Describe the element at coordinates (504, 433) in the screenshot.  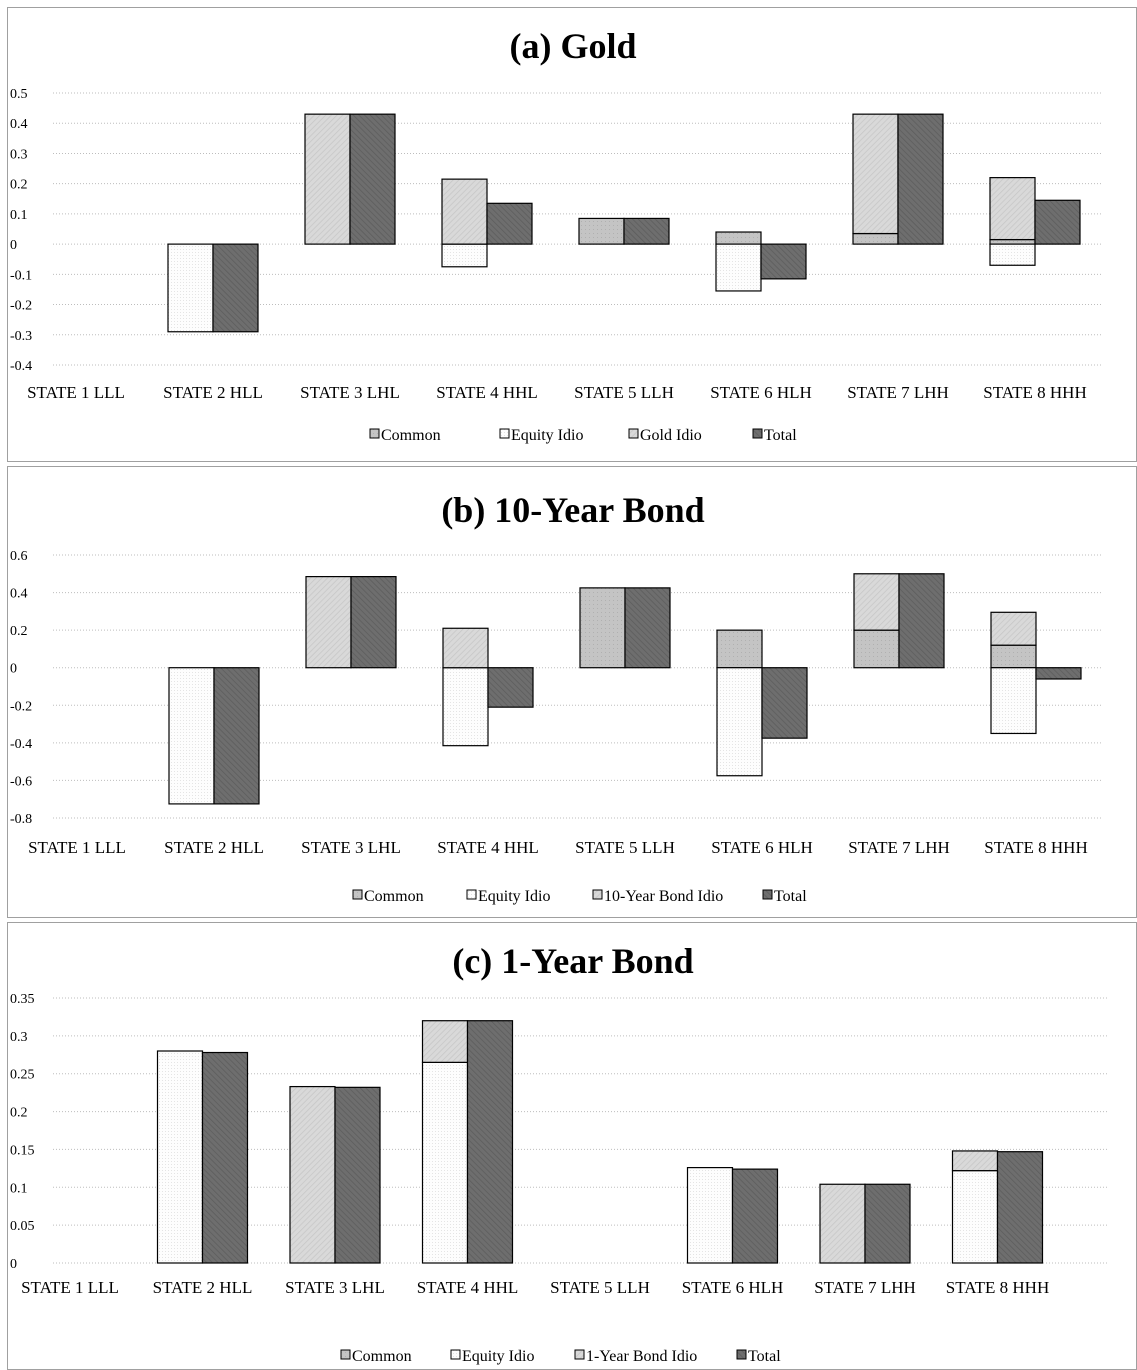
I see `legend-swatch-equity-idio` at that location.